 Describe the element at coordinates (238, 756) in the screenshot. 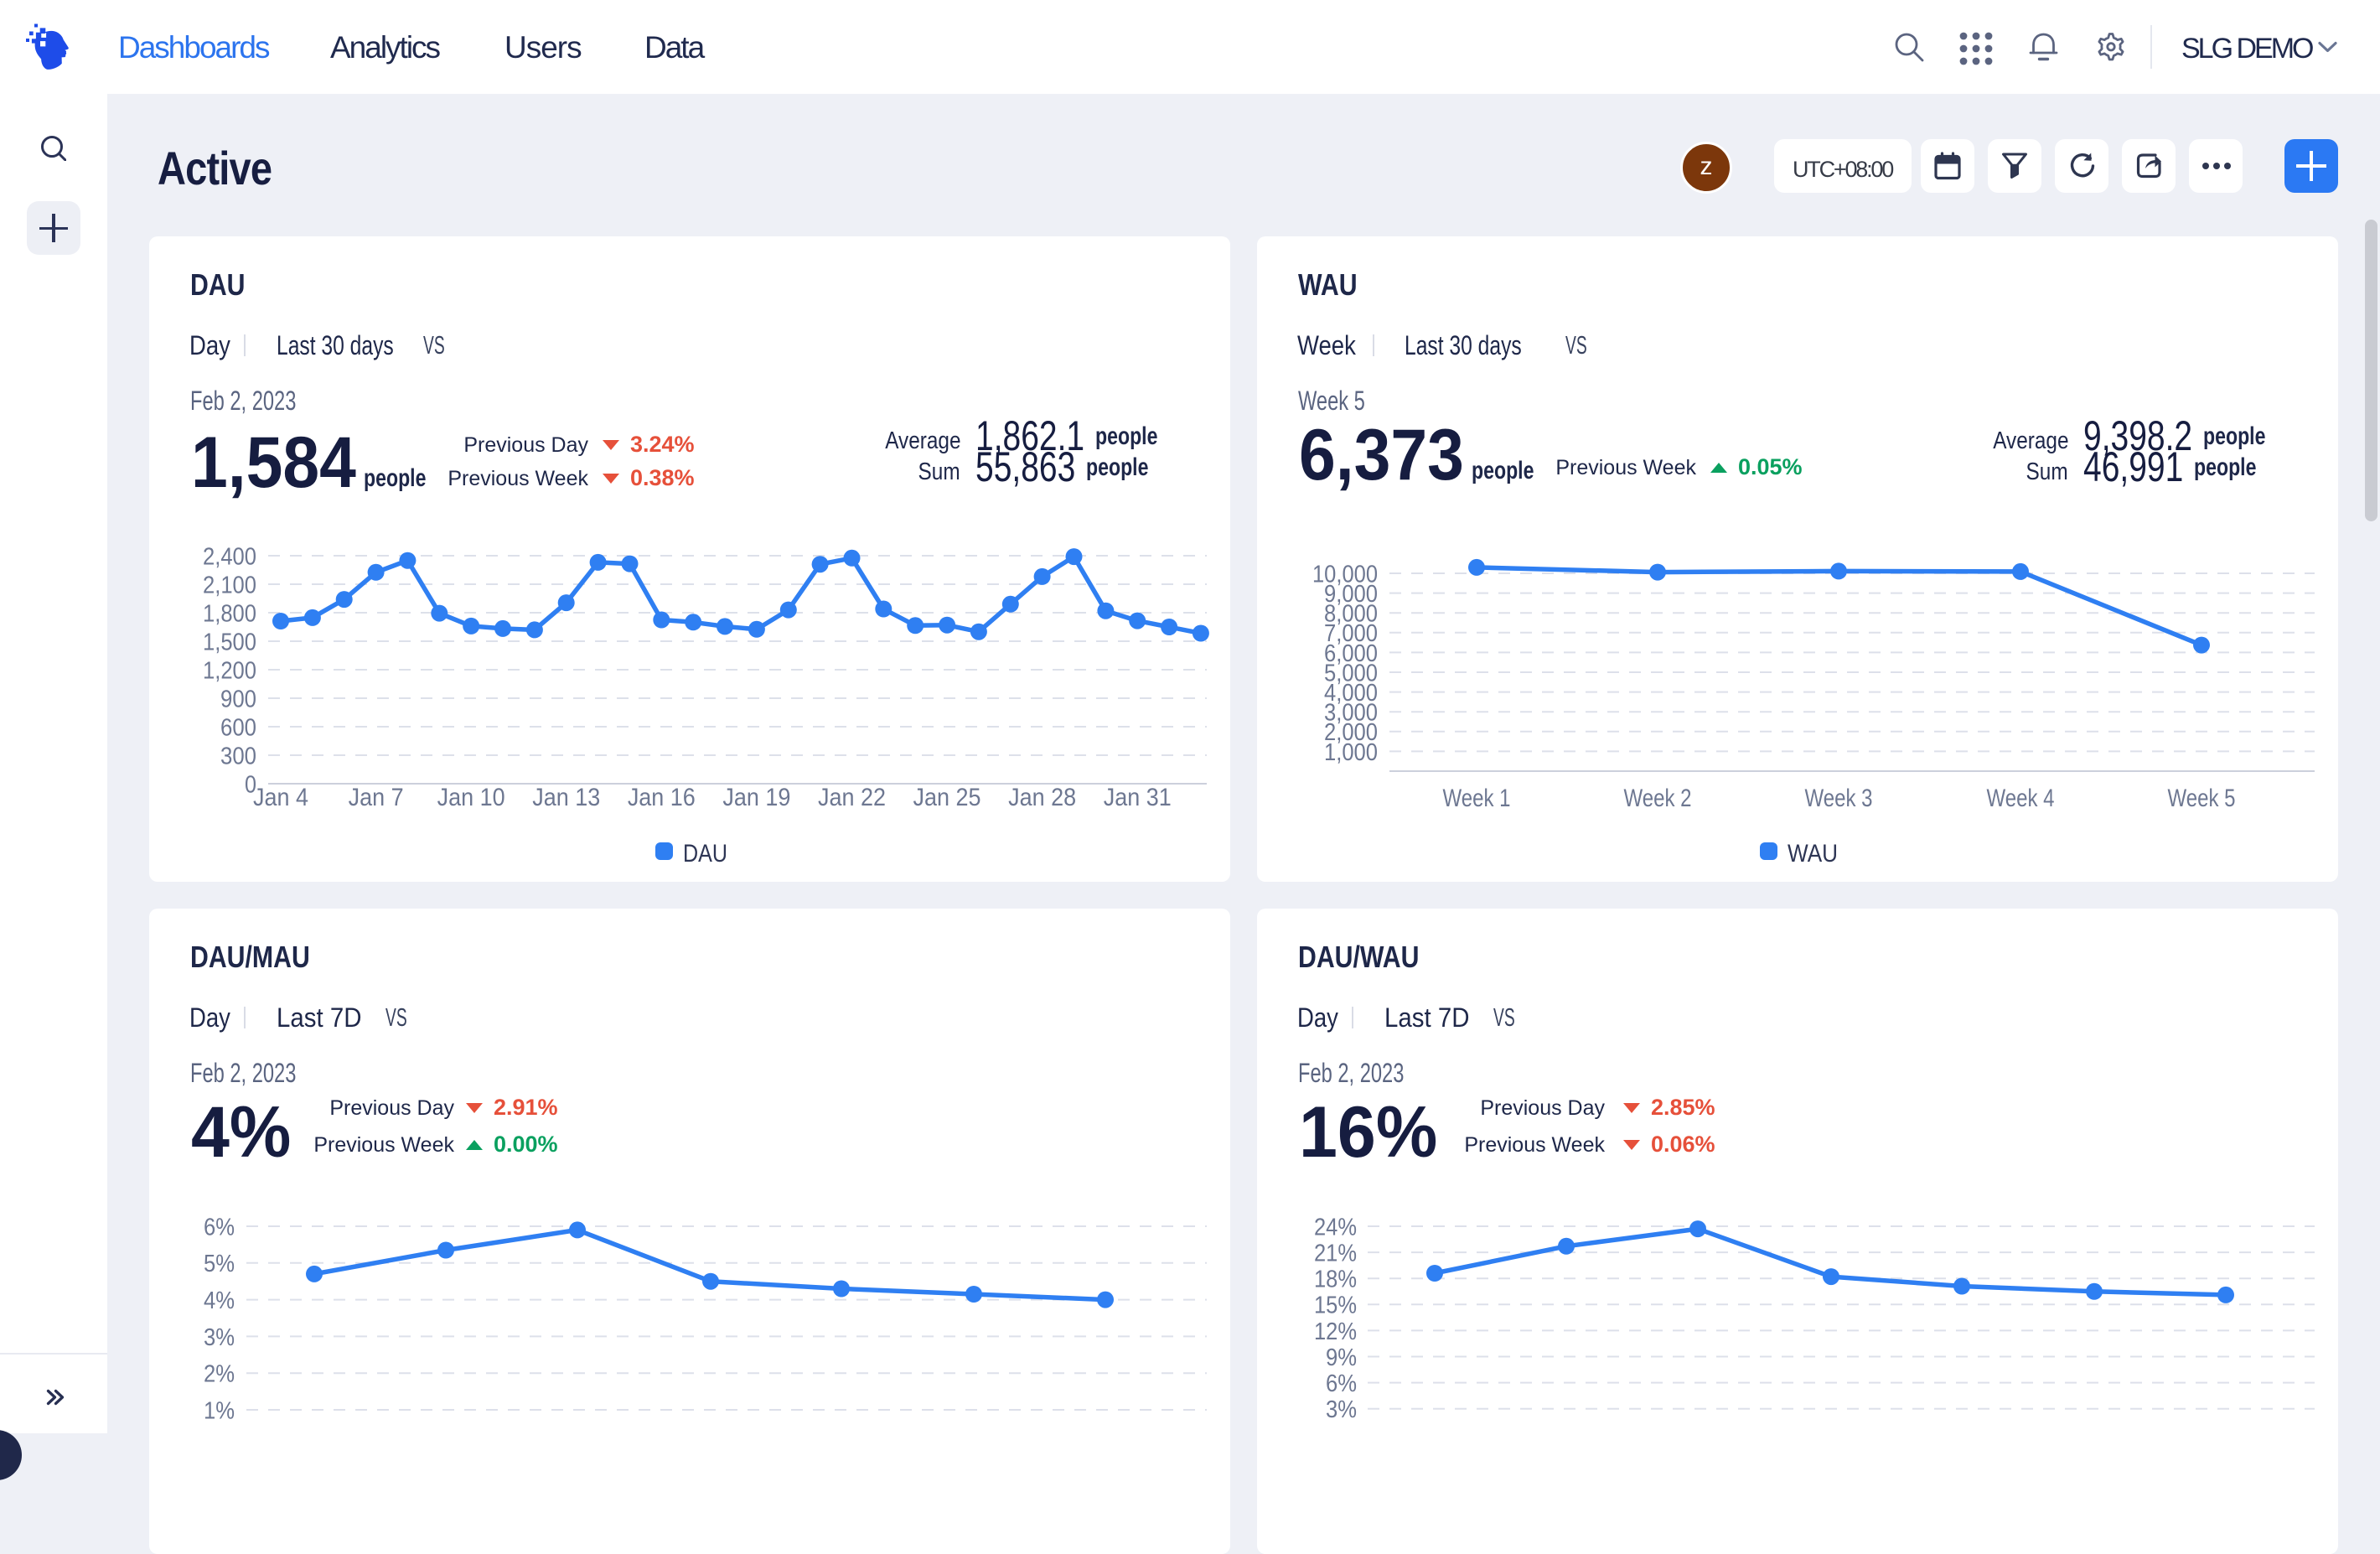

I see `svg-text: 300` at that location.